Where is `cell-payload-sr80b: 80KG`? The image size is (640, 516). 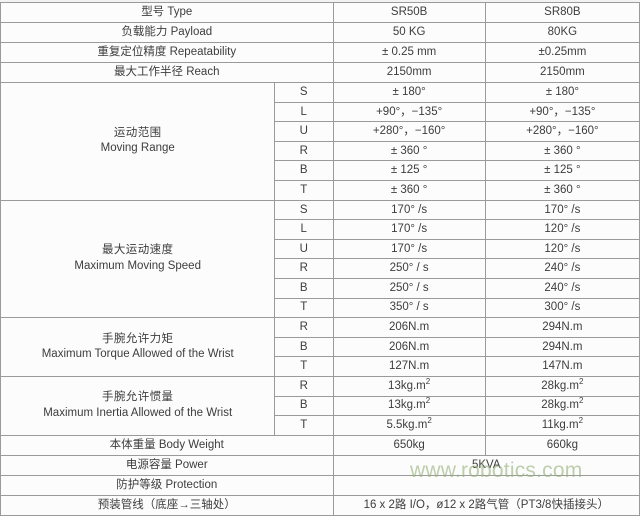
cell-payload-sr80b: 80KG is located at coordinates (562, 32).